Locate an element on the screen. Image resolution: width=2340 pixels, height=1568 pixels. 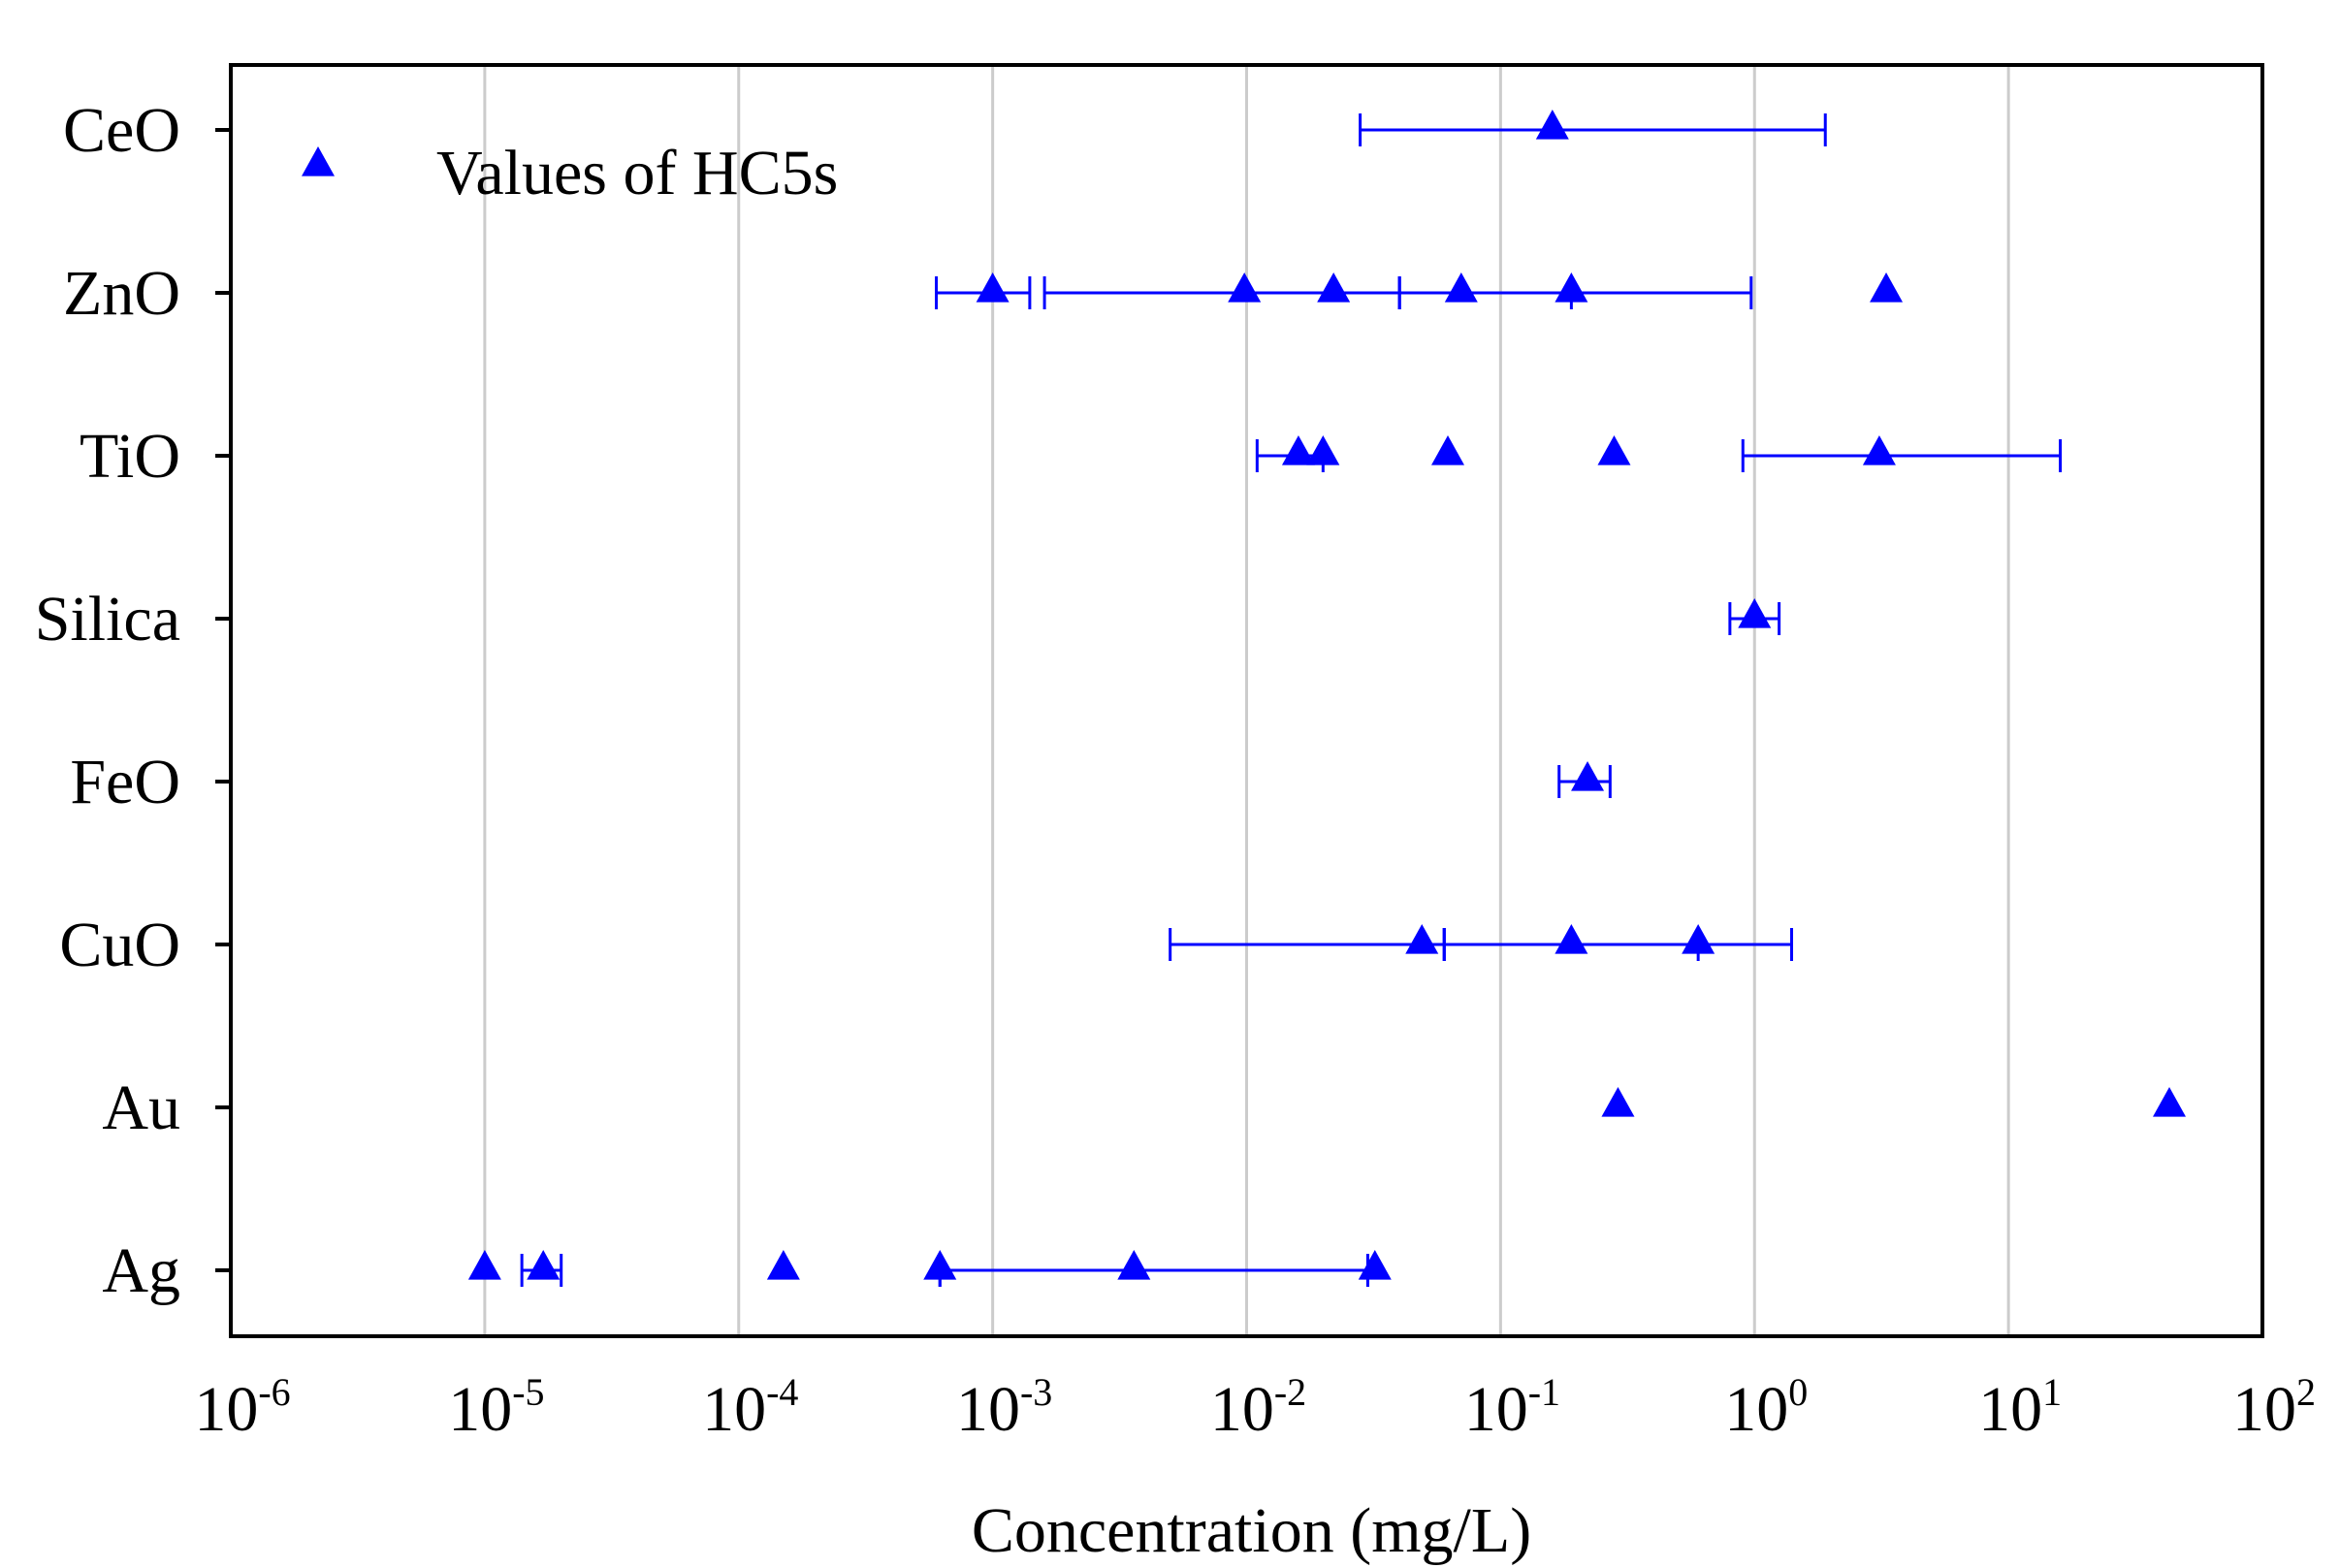
x-tick-label: 10⁻¹ is located at coordinates (1512, 1407).